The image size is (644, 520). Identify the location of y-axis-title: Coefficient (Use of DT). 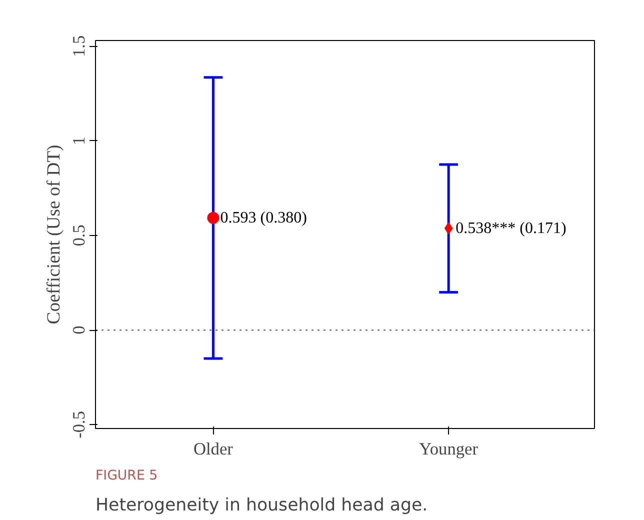
(54, 234).